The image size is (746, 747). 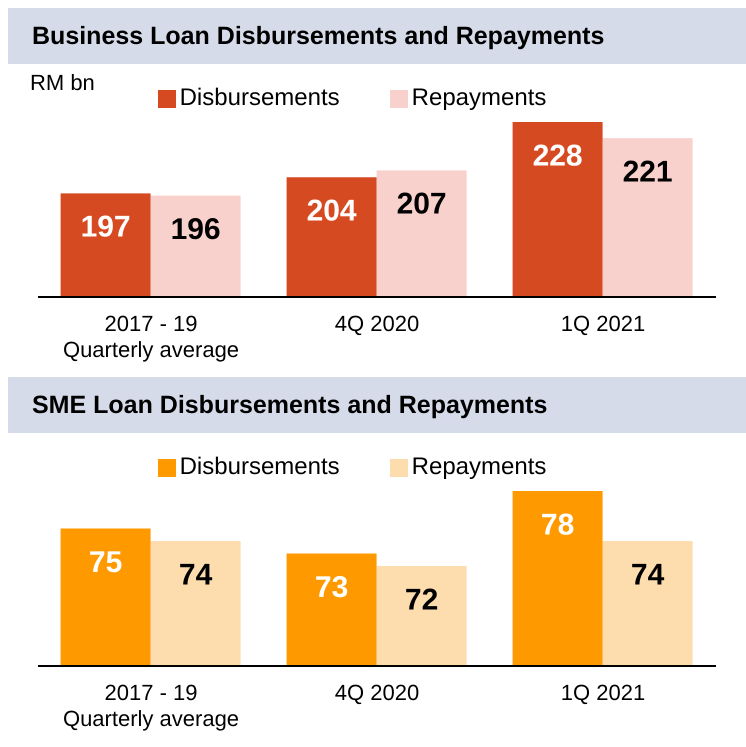 What do you see at coordinates (195, 229) in the screenshot?
I see `data-label: 196` at bounding box center [195, 229].